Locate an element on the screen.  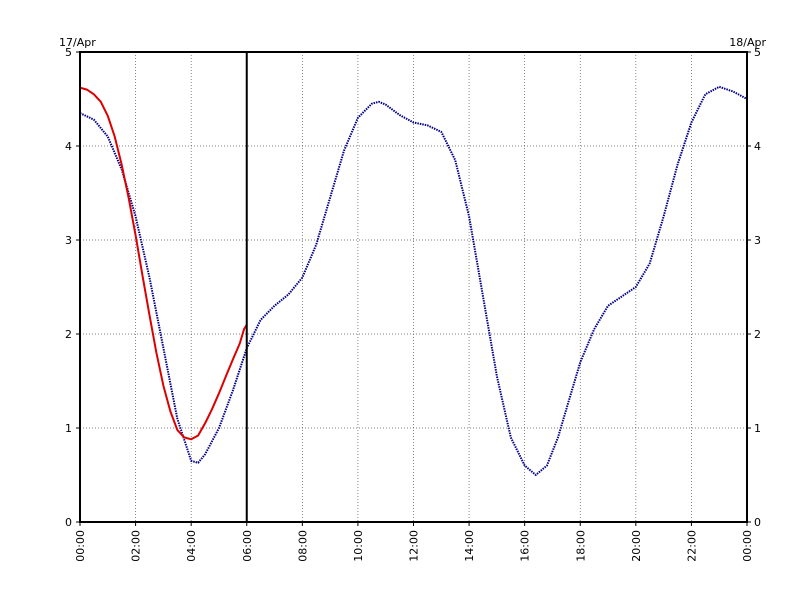
y-tick-label-left: 3 is located at coordinates (68, 240).